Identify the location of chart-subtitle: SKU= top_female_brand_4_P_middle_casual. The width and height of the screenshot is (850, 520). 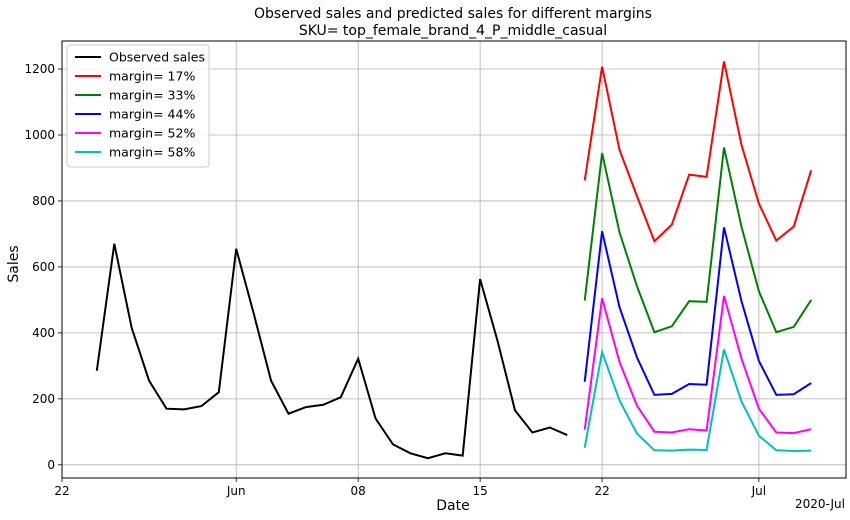
(453, 31).